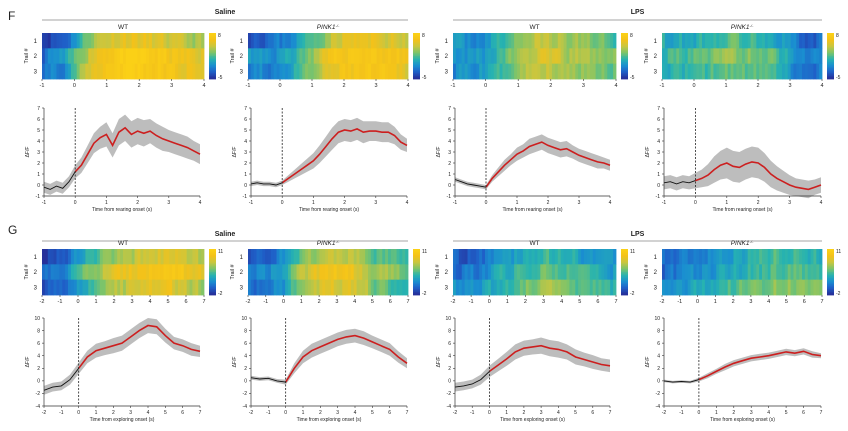  Describe the element at coordinates (838, 252) in the screenshot. I see `colorbar-max-label: 11` at that location.